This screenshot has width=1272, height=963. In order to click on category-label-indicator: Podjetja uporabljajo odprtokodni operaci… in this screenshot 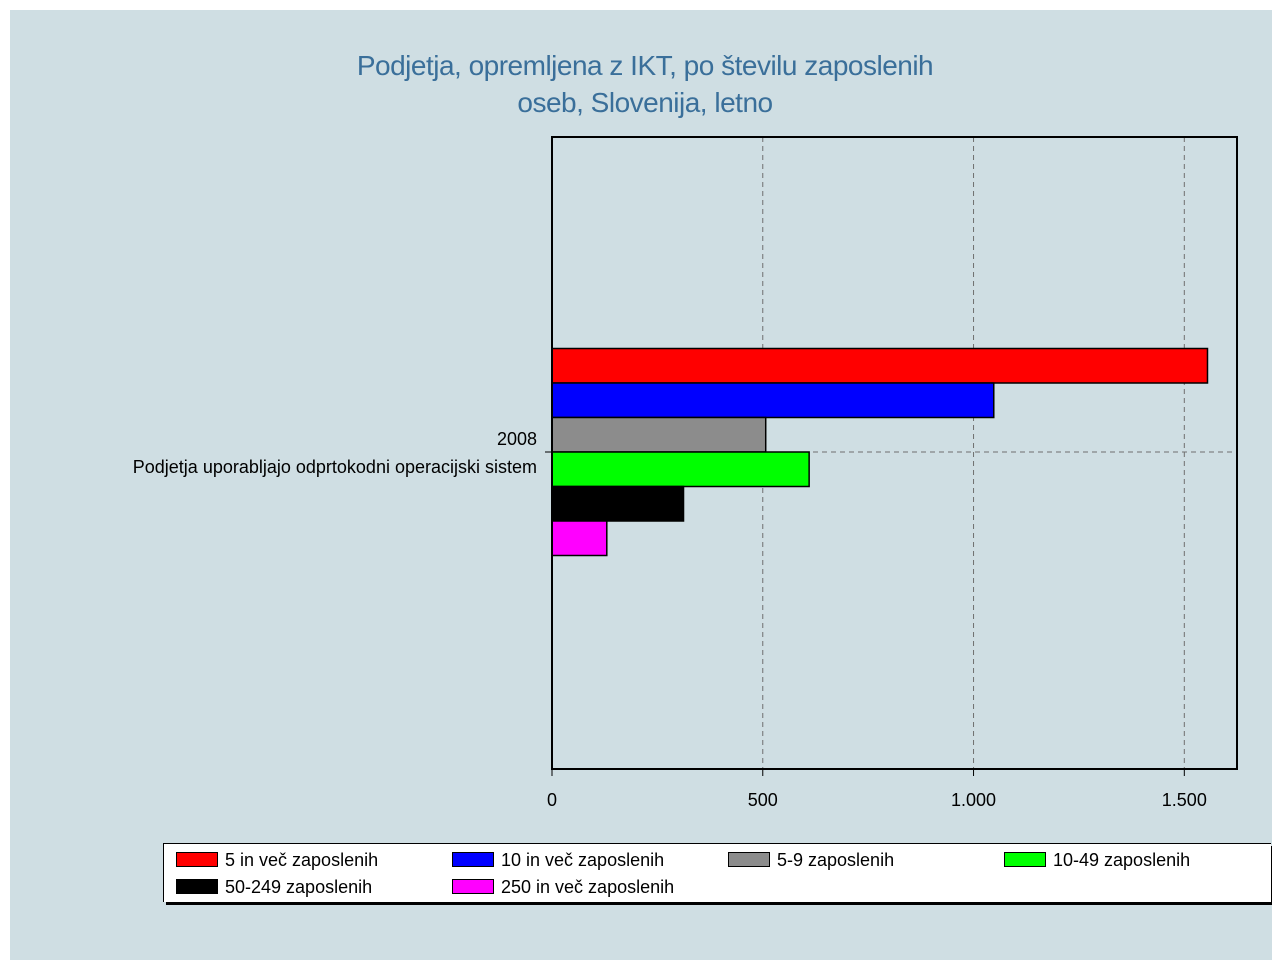, I will do `click(335, 467)`.